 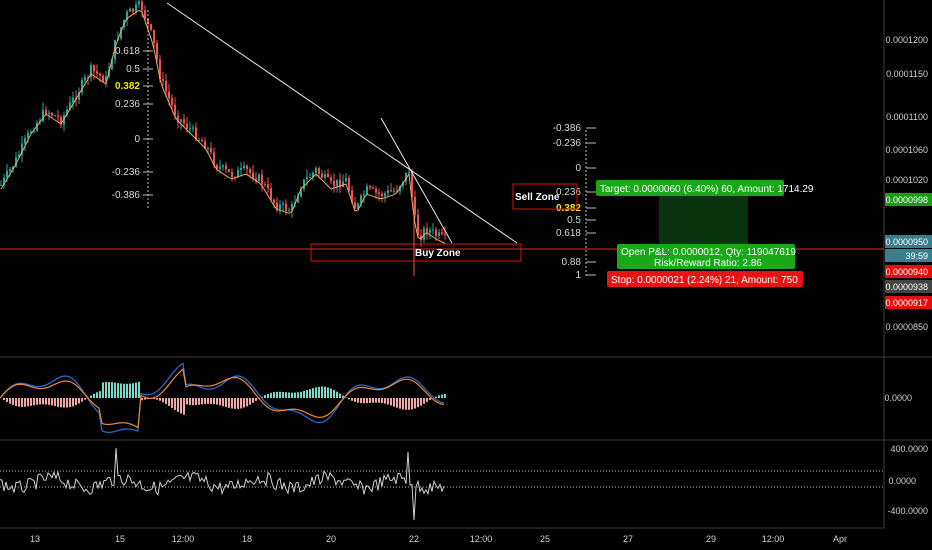 What do you see at coordinates (223, 398) in the screenshot?
I see `macd-indicator` at bounding box center [223, 398].